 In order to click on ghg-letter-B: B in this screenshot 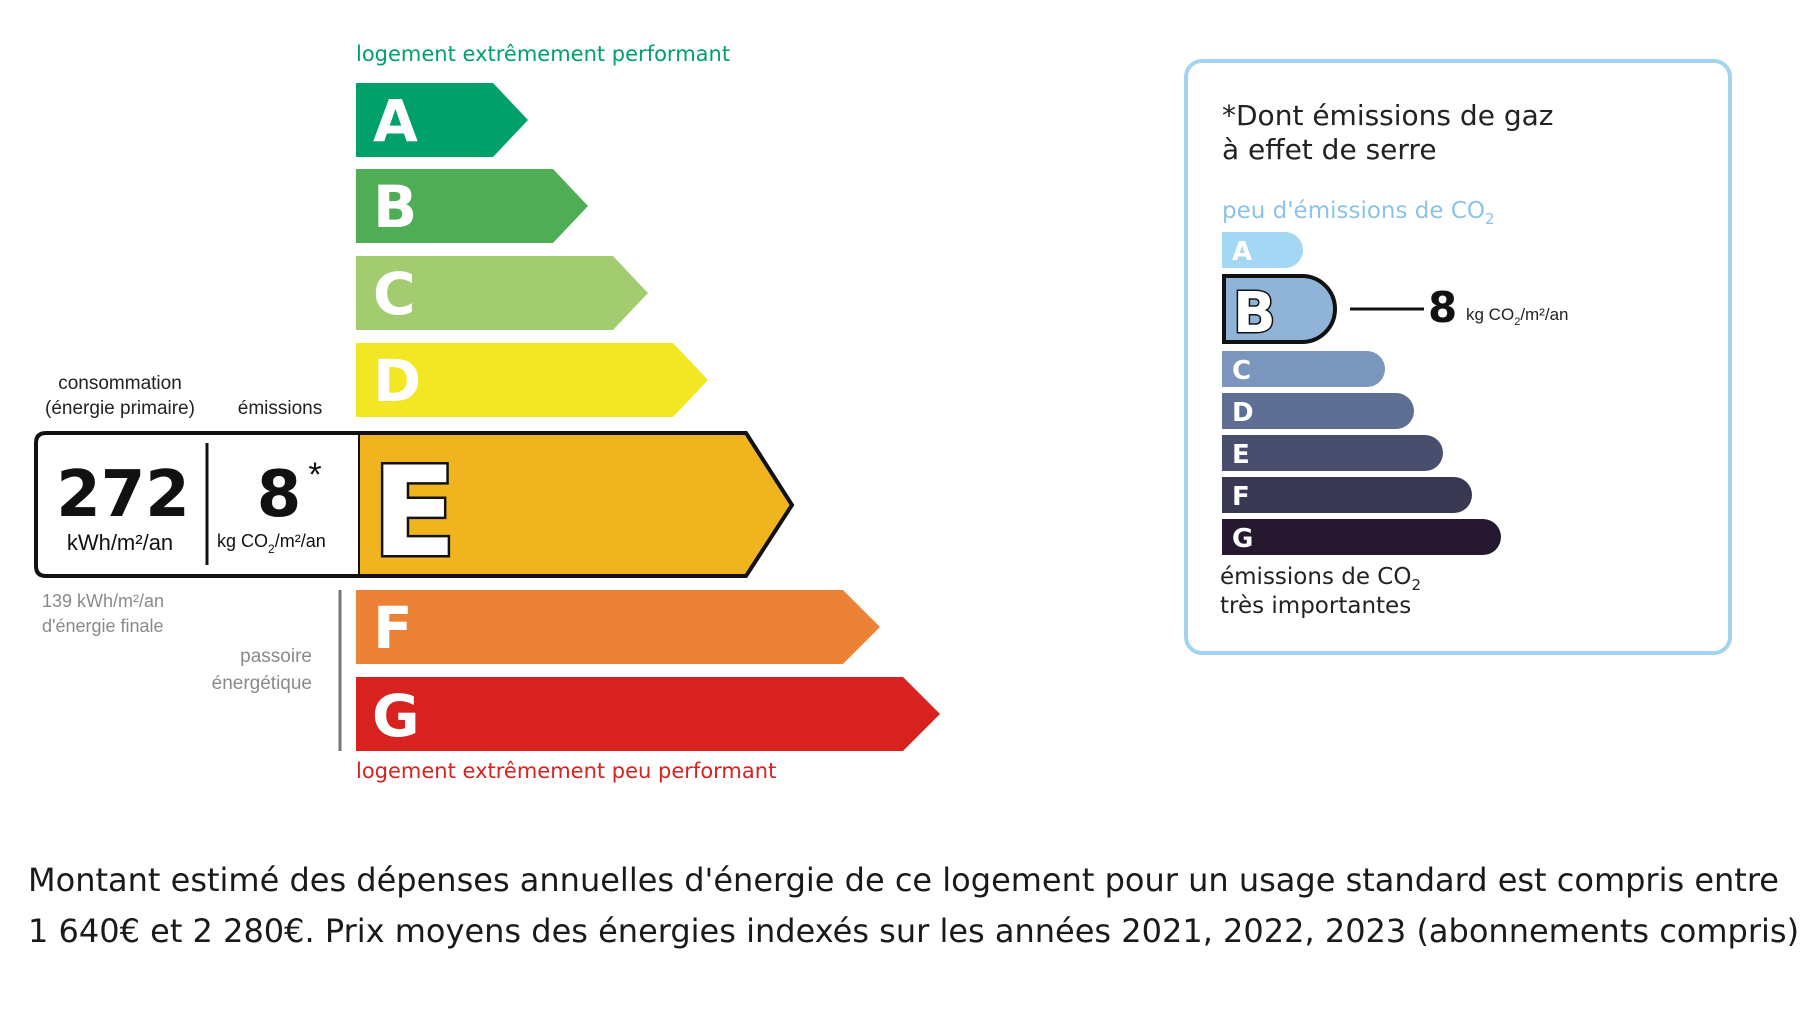, I will do `click(1254, 313)`.